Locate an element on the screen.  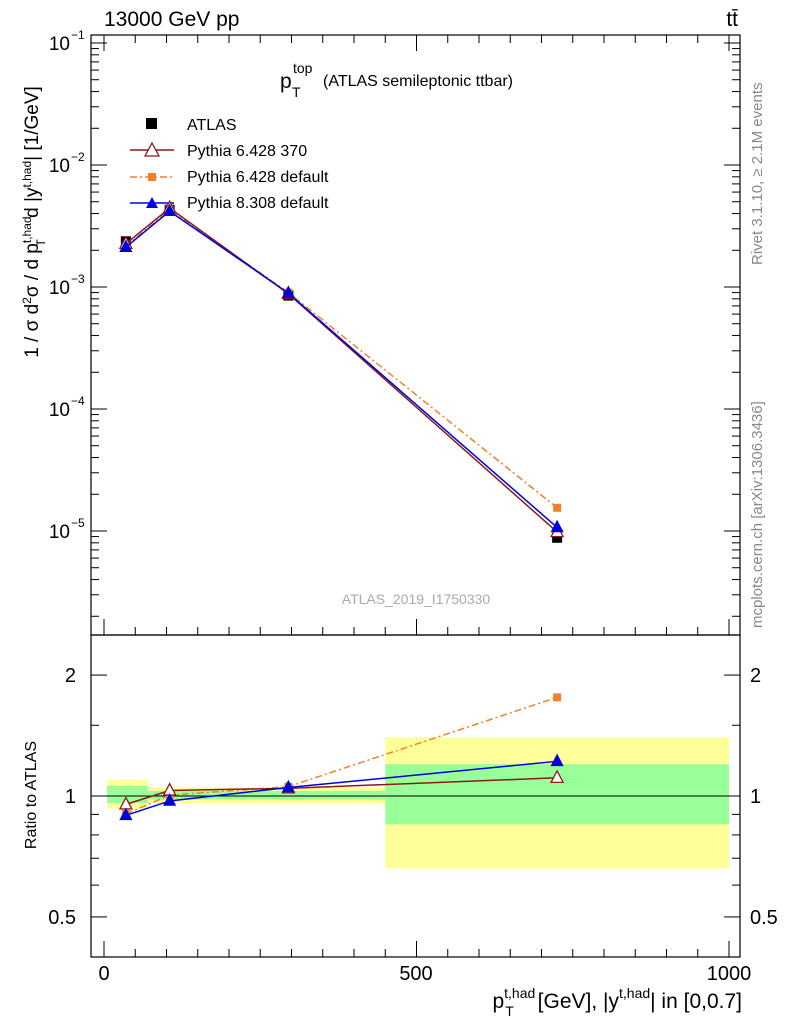
ratio-series-pythia-8-308-default is located at coordinates (341, 787).